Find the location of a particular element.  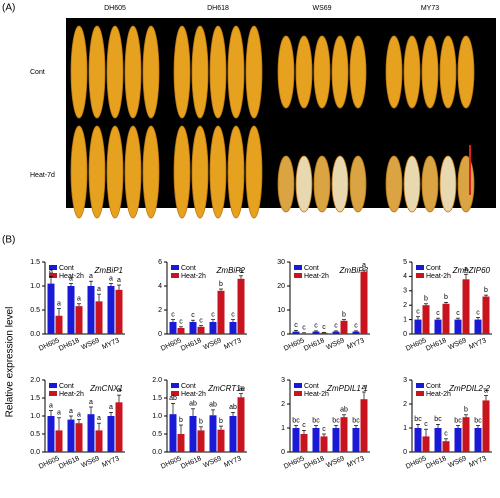

chart-title: ZmBiP2 is located at coordinates (231, 270).